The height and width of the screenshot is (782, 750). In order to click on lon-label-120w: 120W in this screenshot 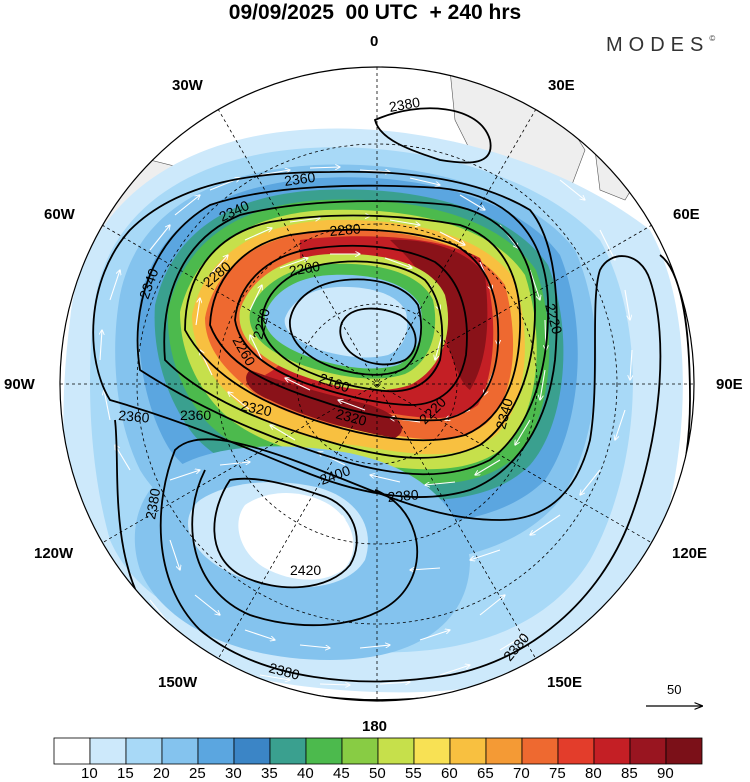, I will do `click(54, 553)`.